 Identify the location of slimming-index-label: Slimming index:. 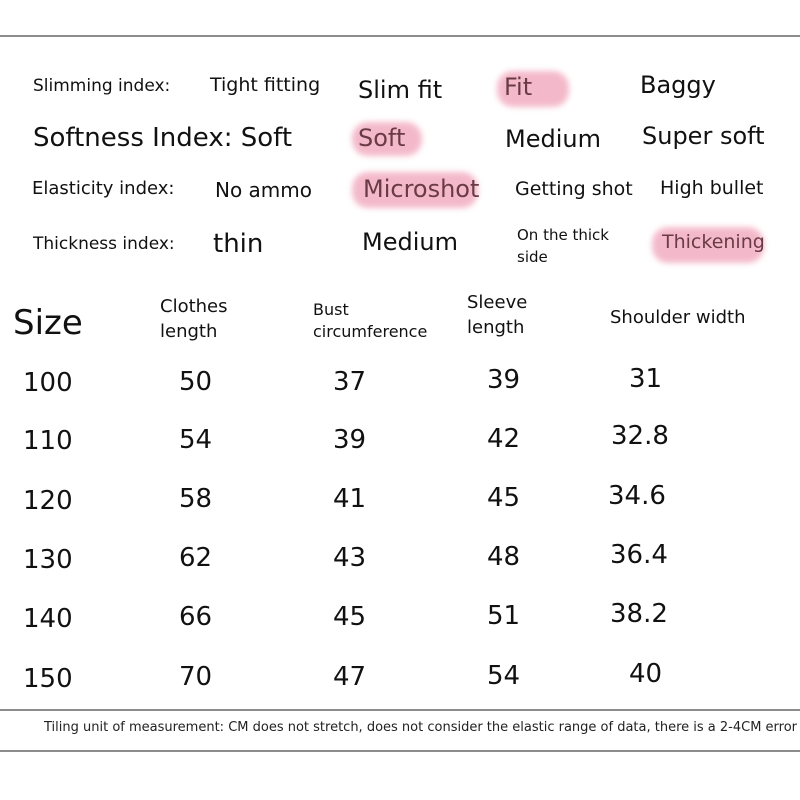
(102, 86).